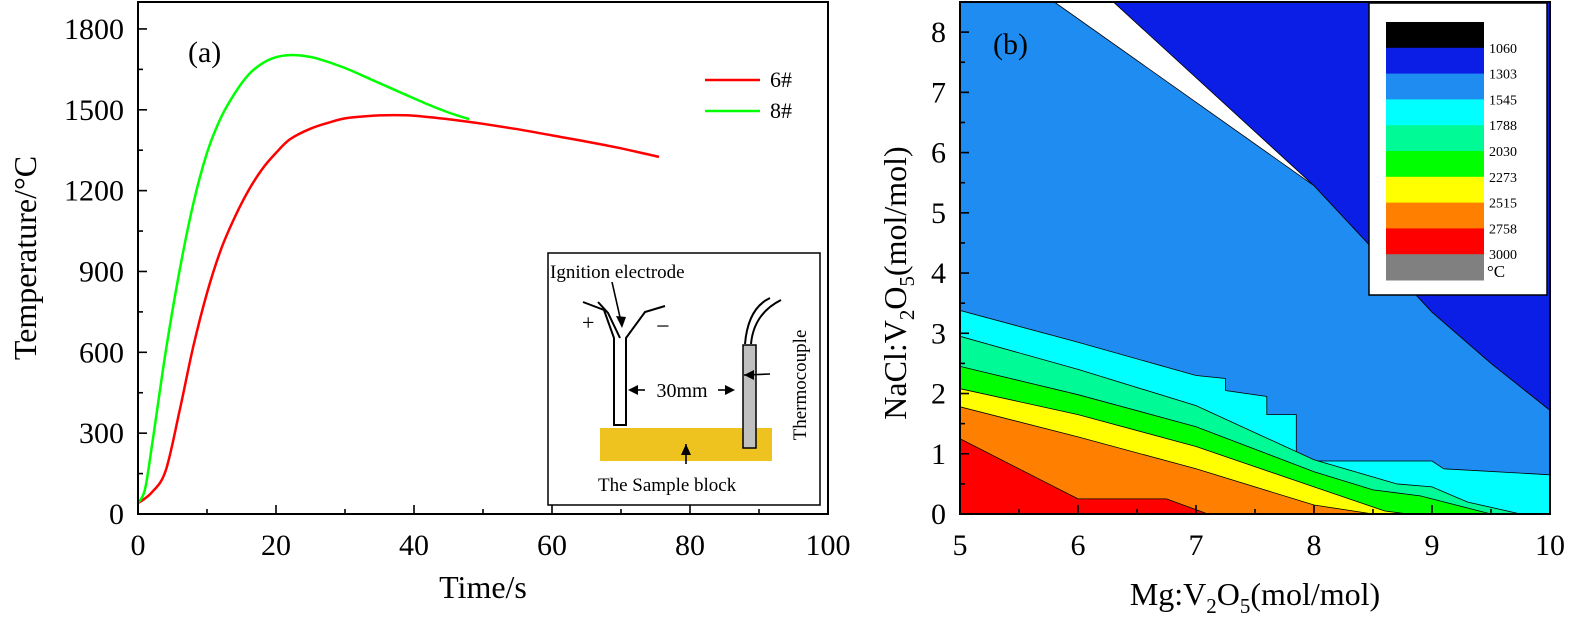 The image size is (1590, 628). What do you see at coordinates (609, 320) in the screenshot?
I see `ignition-wire-icon` at bounding box center [609, 320].